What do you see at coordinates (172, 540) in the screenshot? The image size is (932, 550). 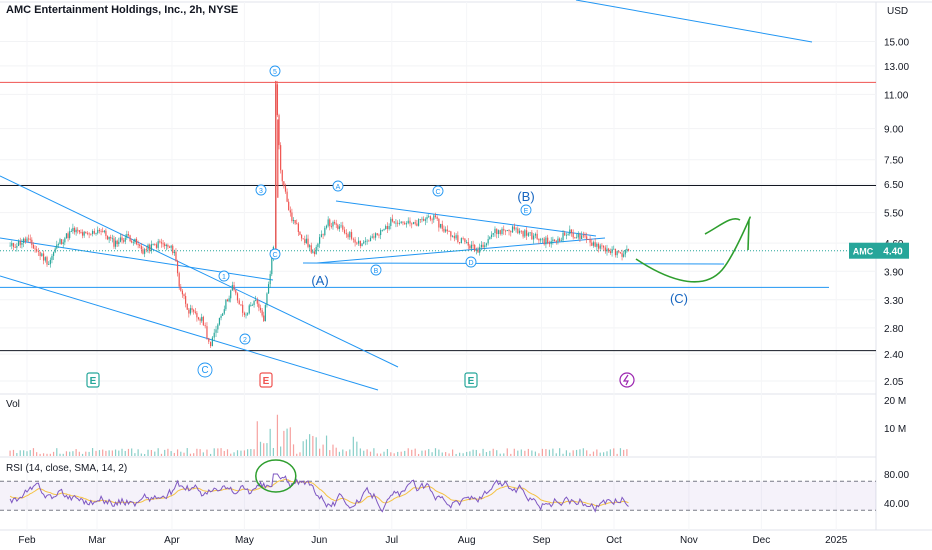 I see `time-tick-label: Apr` at bounding box center [172, 540].